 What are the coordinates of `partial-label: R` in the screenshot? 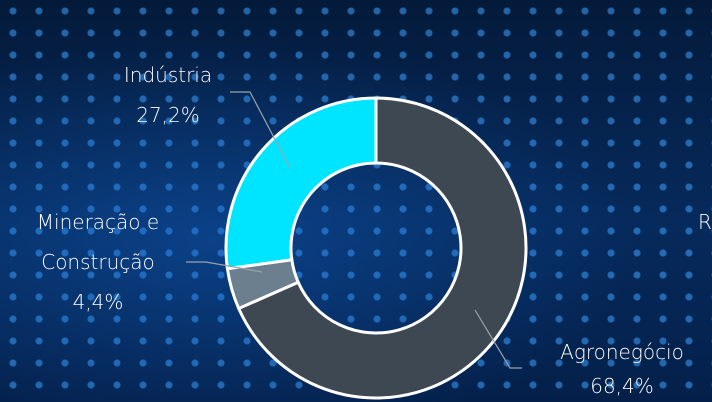 It's located at (705, 222).